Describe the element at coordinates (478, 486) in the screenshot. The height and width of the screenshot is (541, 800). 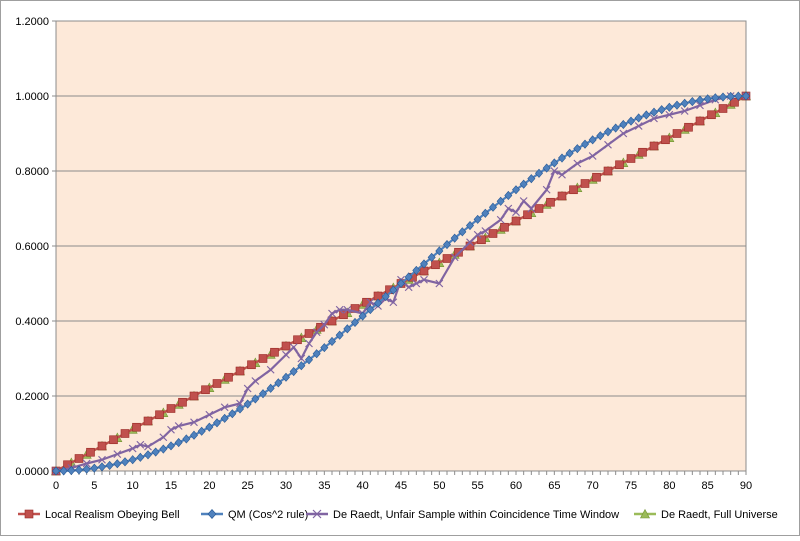
I see `x-tick-label: 55` at that location.